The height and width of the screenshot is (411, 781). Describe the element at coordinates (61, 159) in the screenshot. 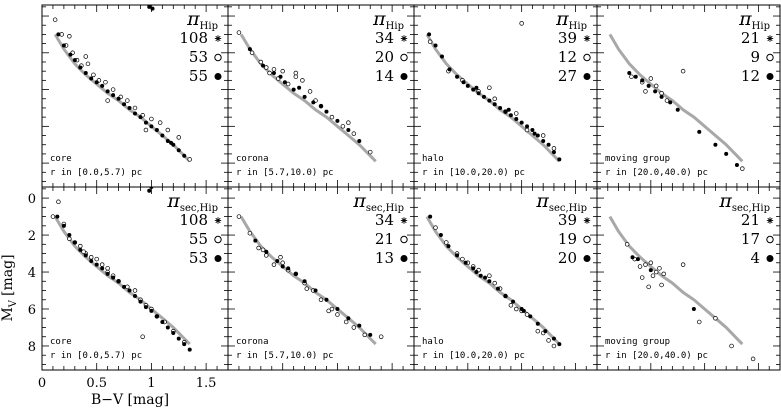

I see `region-name: core` at that location.